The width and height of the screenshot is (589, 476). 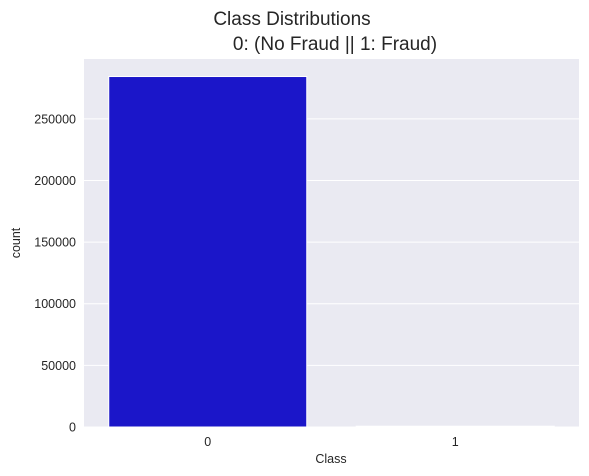 What do you see at coordinates (55, 181) in the screenshot?
I see `y-tick-label: 200000` at bounding box center [55, 181].